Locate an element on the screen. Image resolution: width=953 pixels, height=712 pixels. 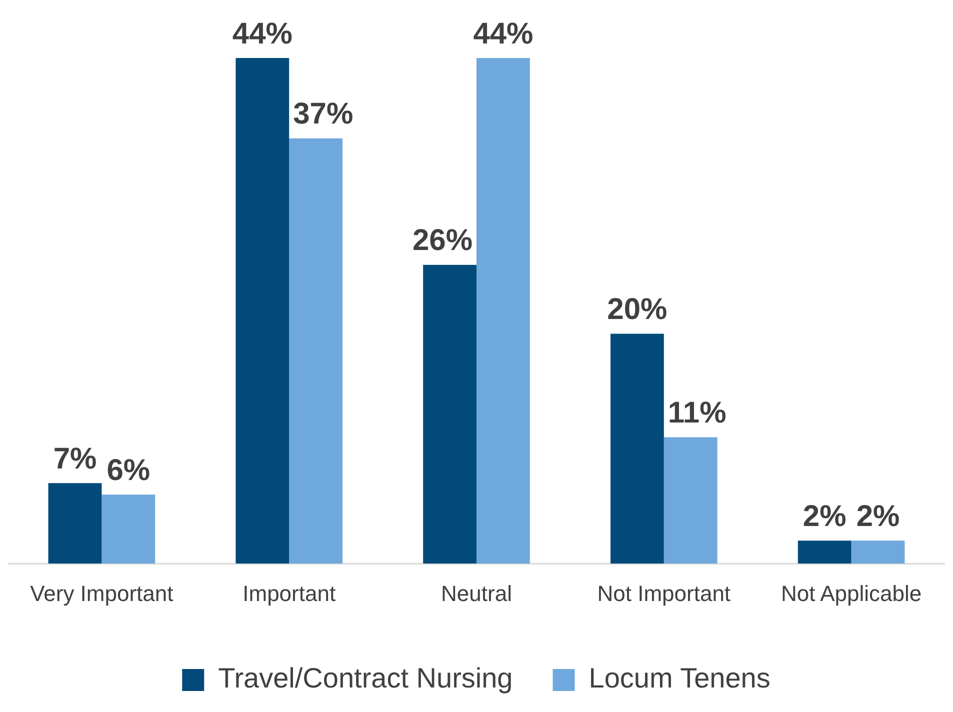
data-label: 37% is located at coordinates (323, 114).